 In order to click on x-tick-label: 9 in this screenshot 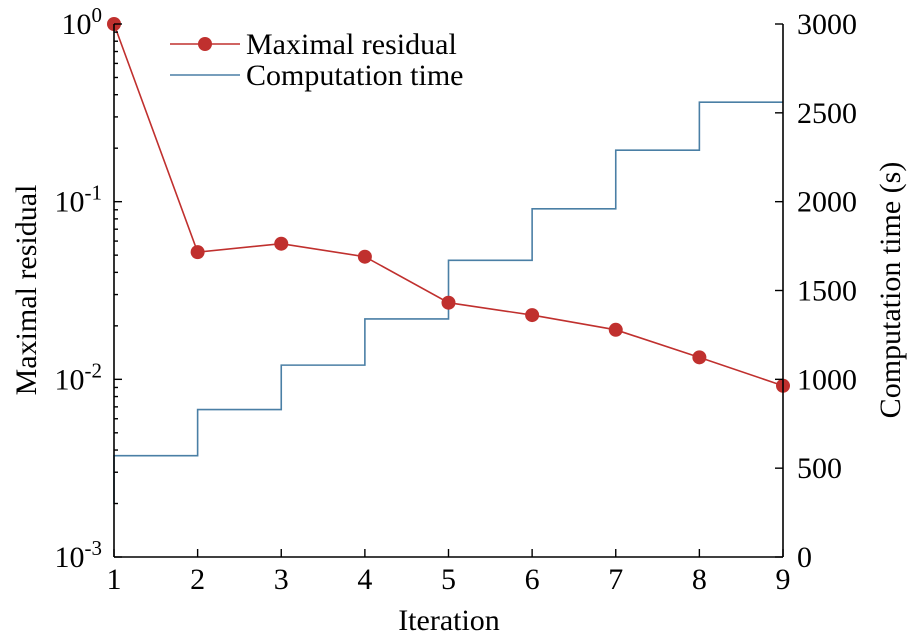, I will do `click(783, 579)`.